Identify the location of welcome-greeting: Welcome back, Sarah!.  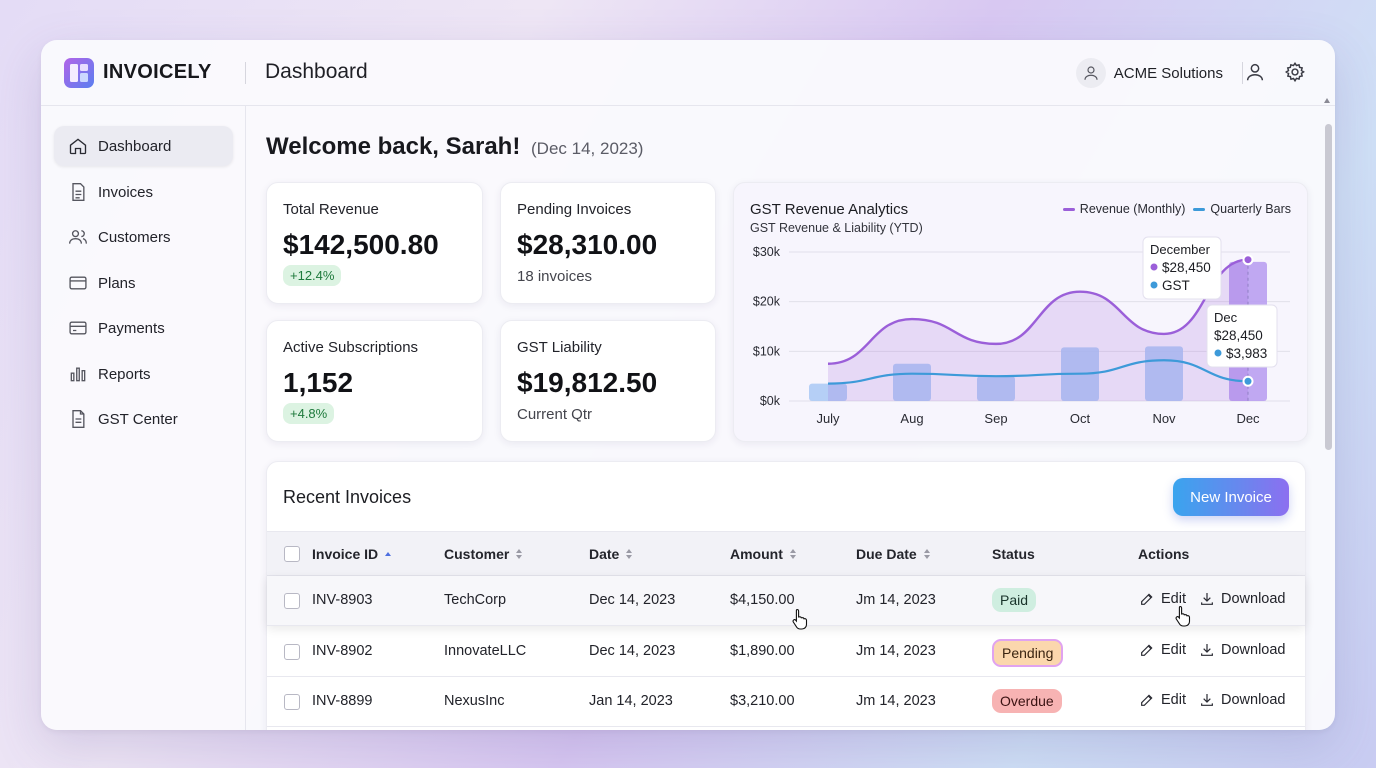
(393, 146).